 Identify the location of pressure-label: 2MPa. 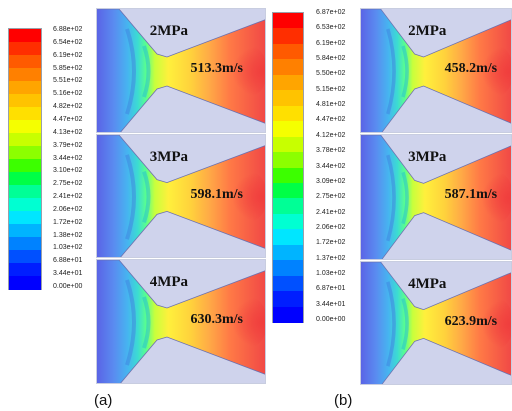
(427, 31).